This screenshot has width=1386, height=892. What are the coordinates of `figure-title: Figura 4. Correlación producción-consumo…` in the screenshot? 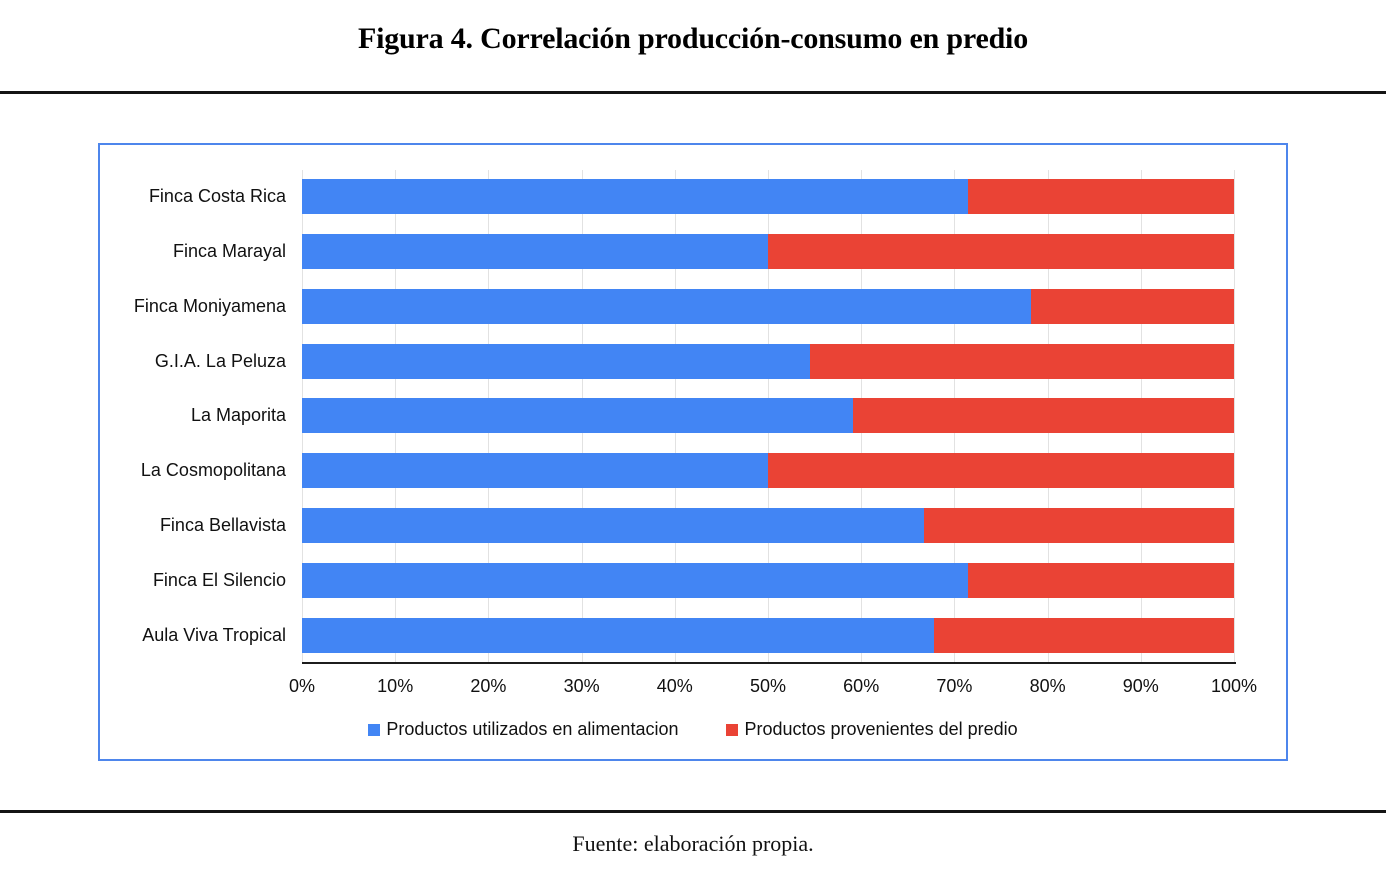 It's located at (692, 38).